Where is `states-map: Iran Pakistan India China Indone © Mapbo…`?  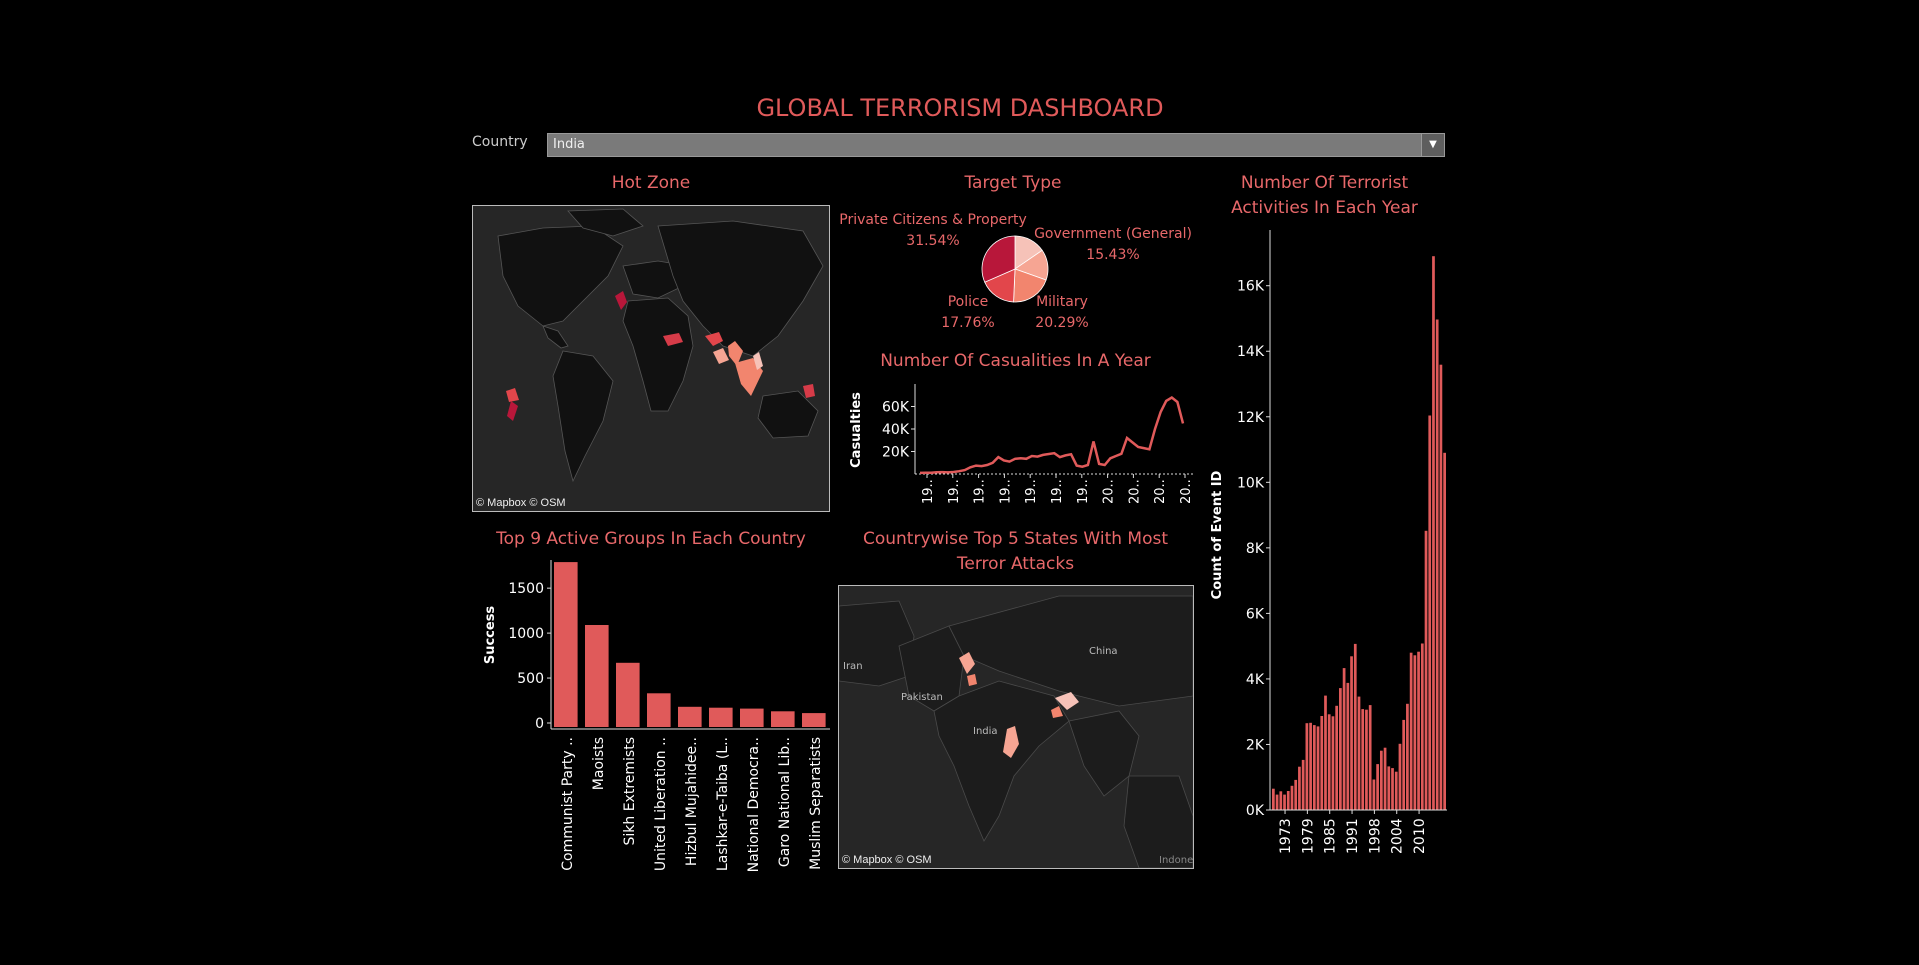 states-map: Iran Pakistan India China Indone © Mapbo… is located at coordinates (1016, 727).